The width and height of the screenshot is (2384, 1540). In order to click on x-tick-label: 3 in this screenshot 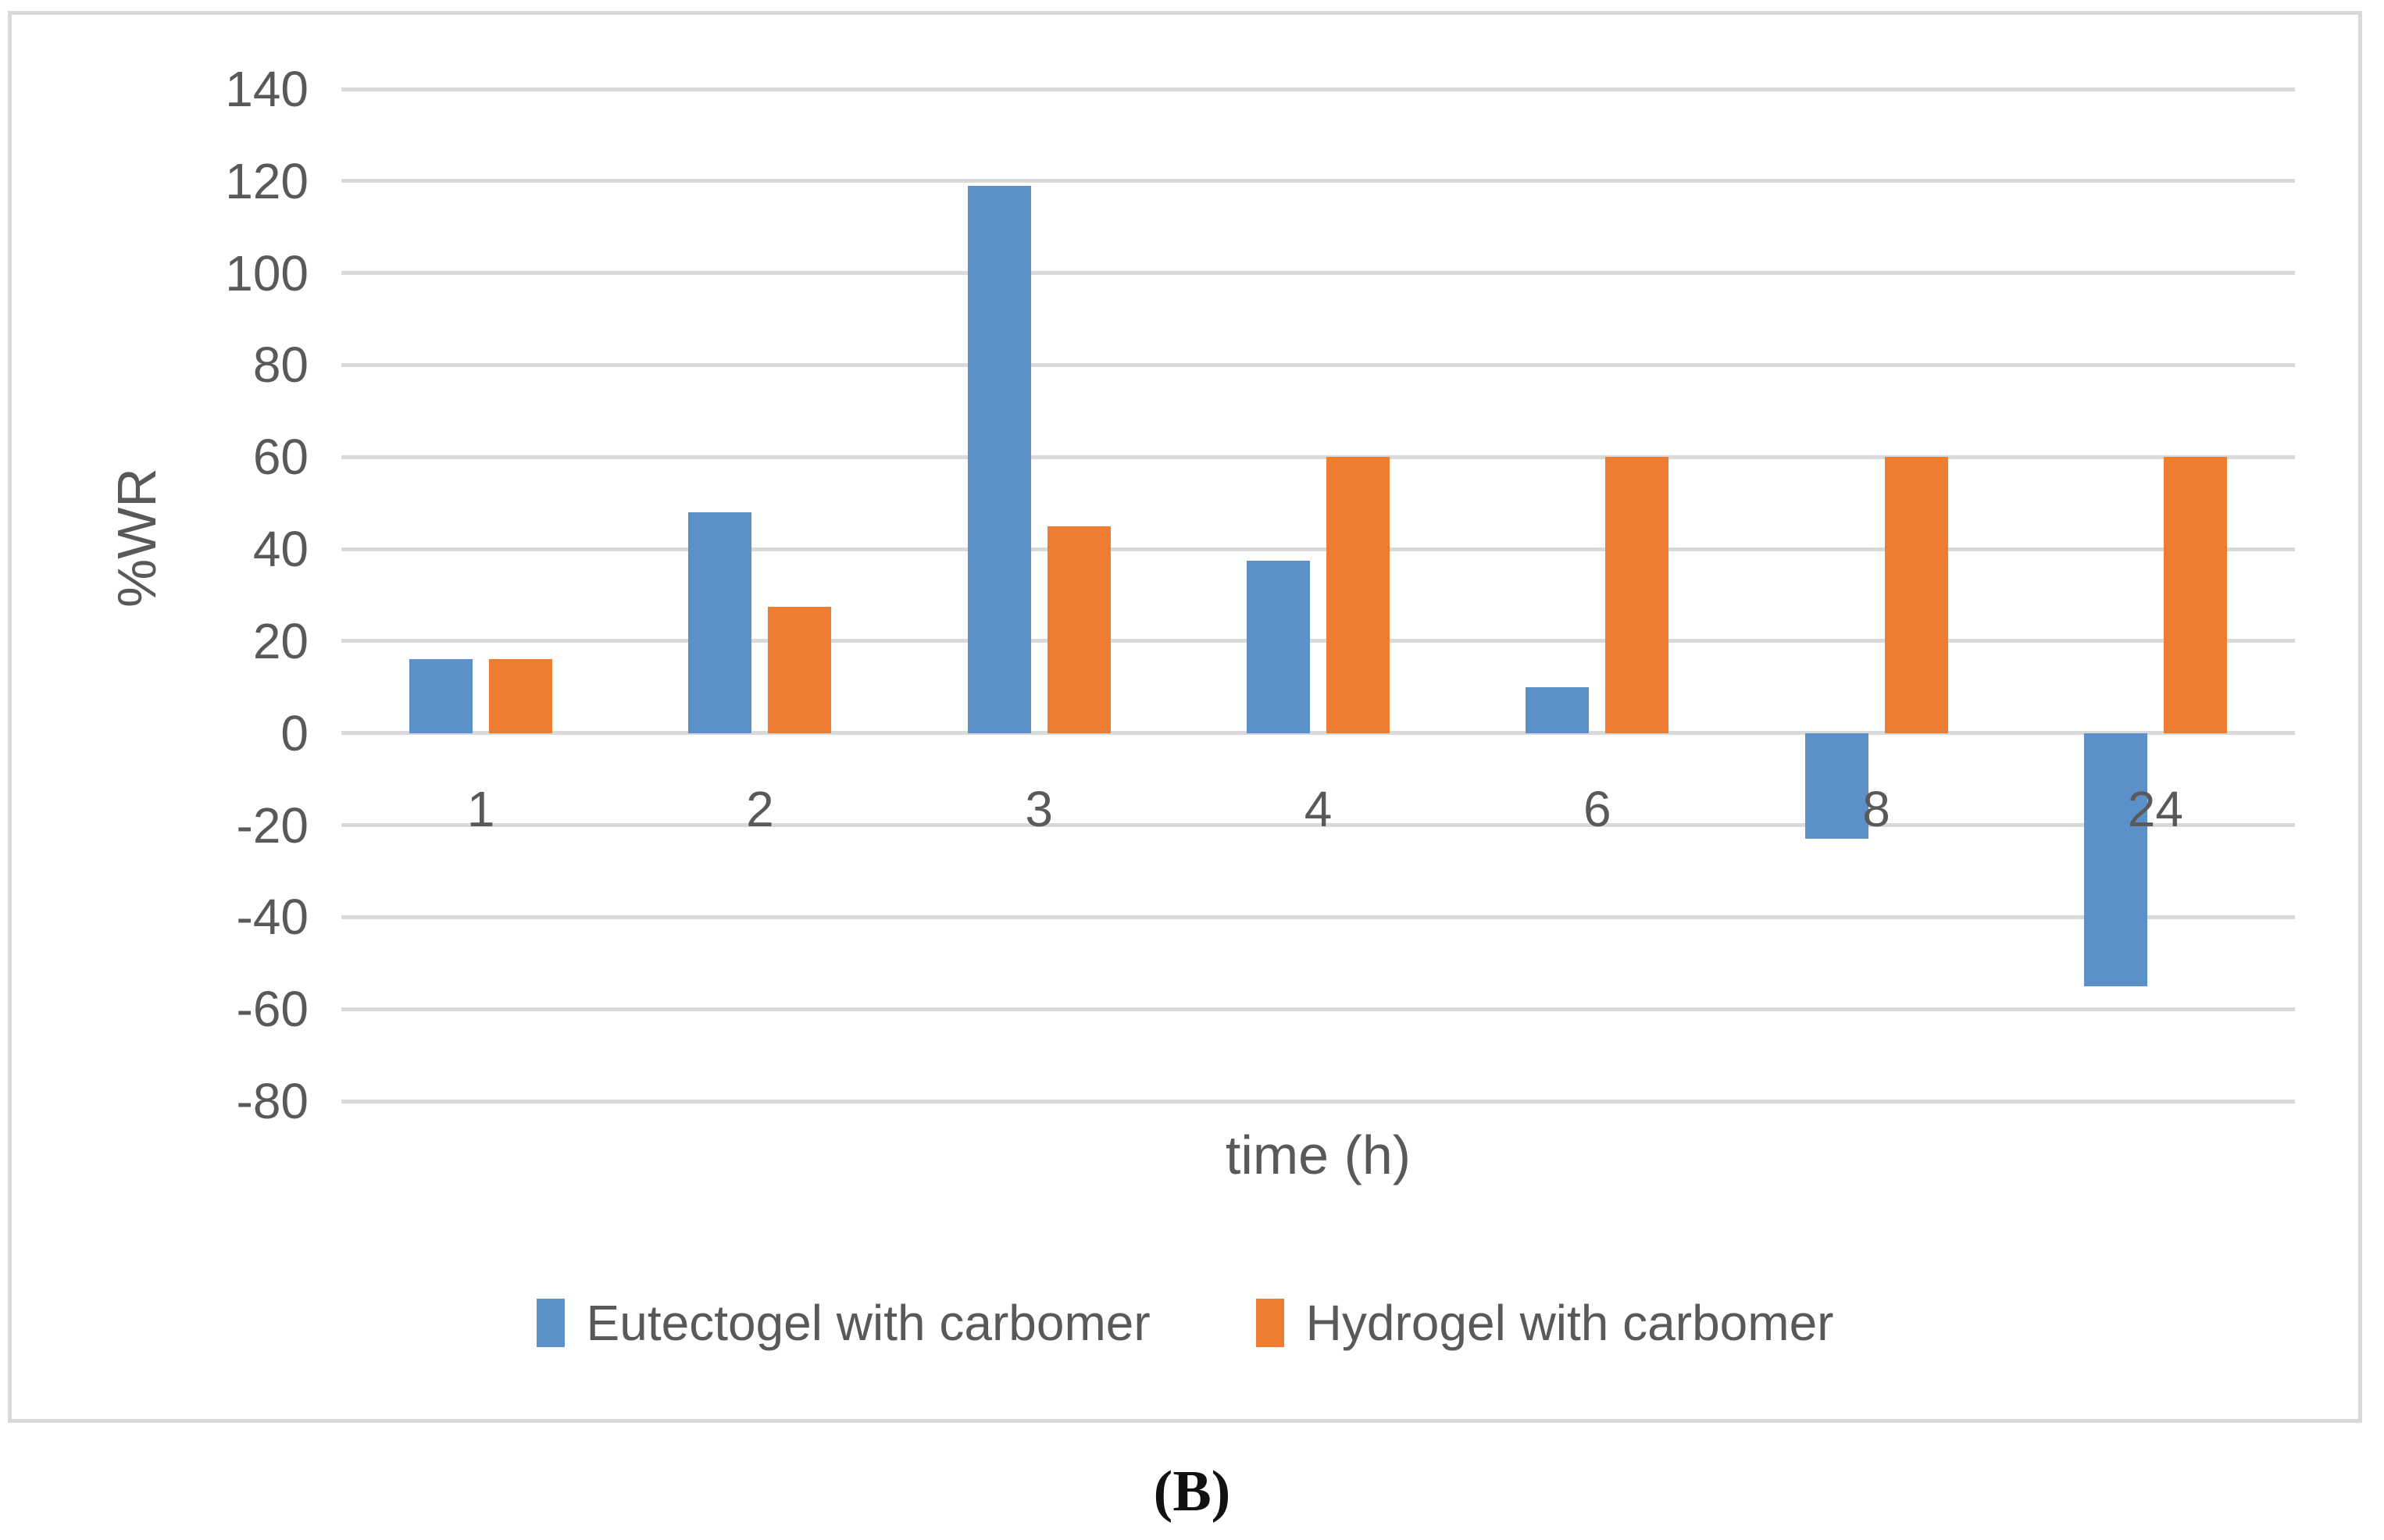, I will do `click(1039, 809)`.